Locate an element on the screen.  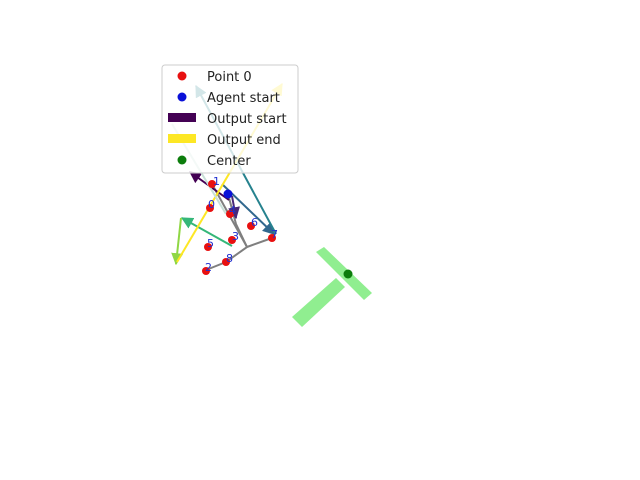
legend-point0-label: Point 0 is located at coordinates (229, 77).